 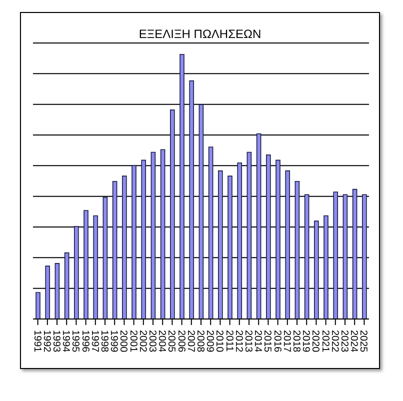 I want to click on x-tick-label: 1991, so click(x=36, y=341).